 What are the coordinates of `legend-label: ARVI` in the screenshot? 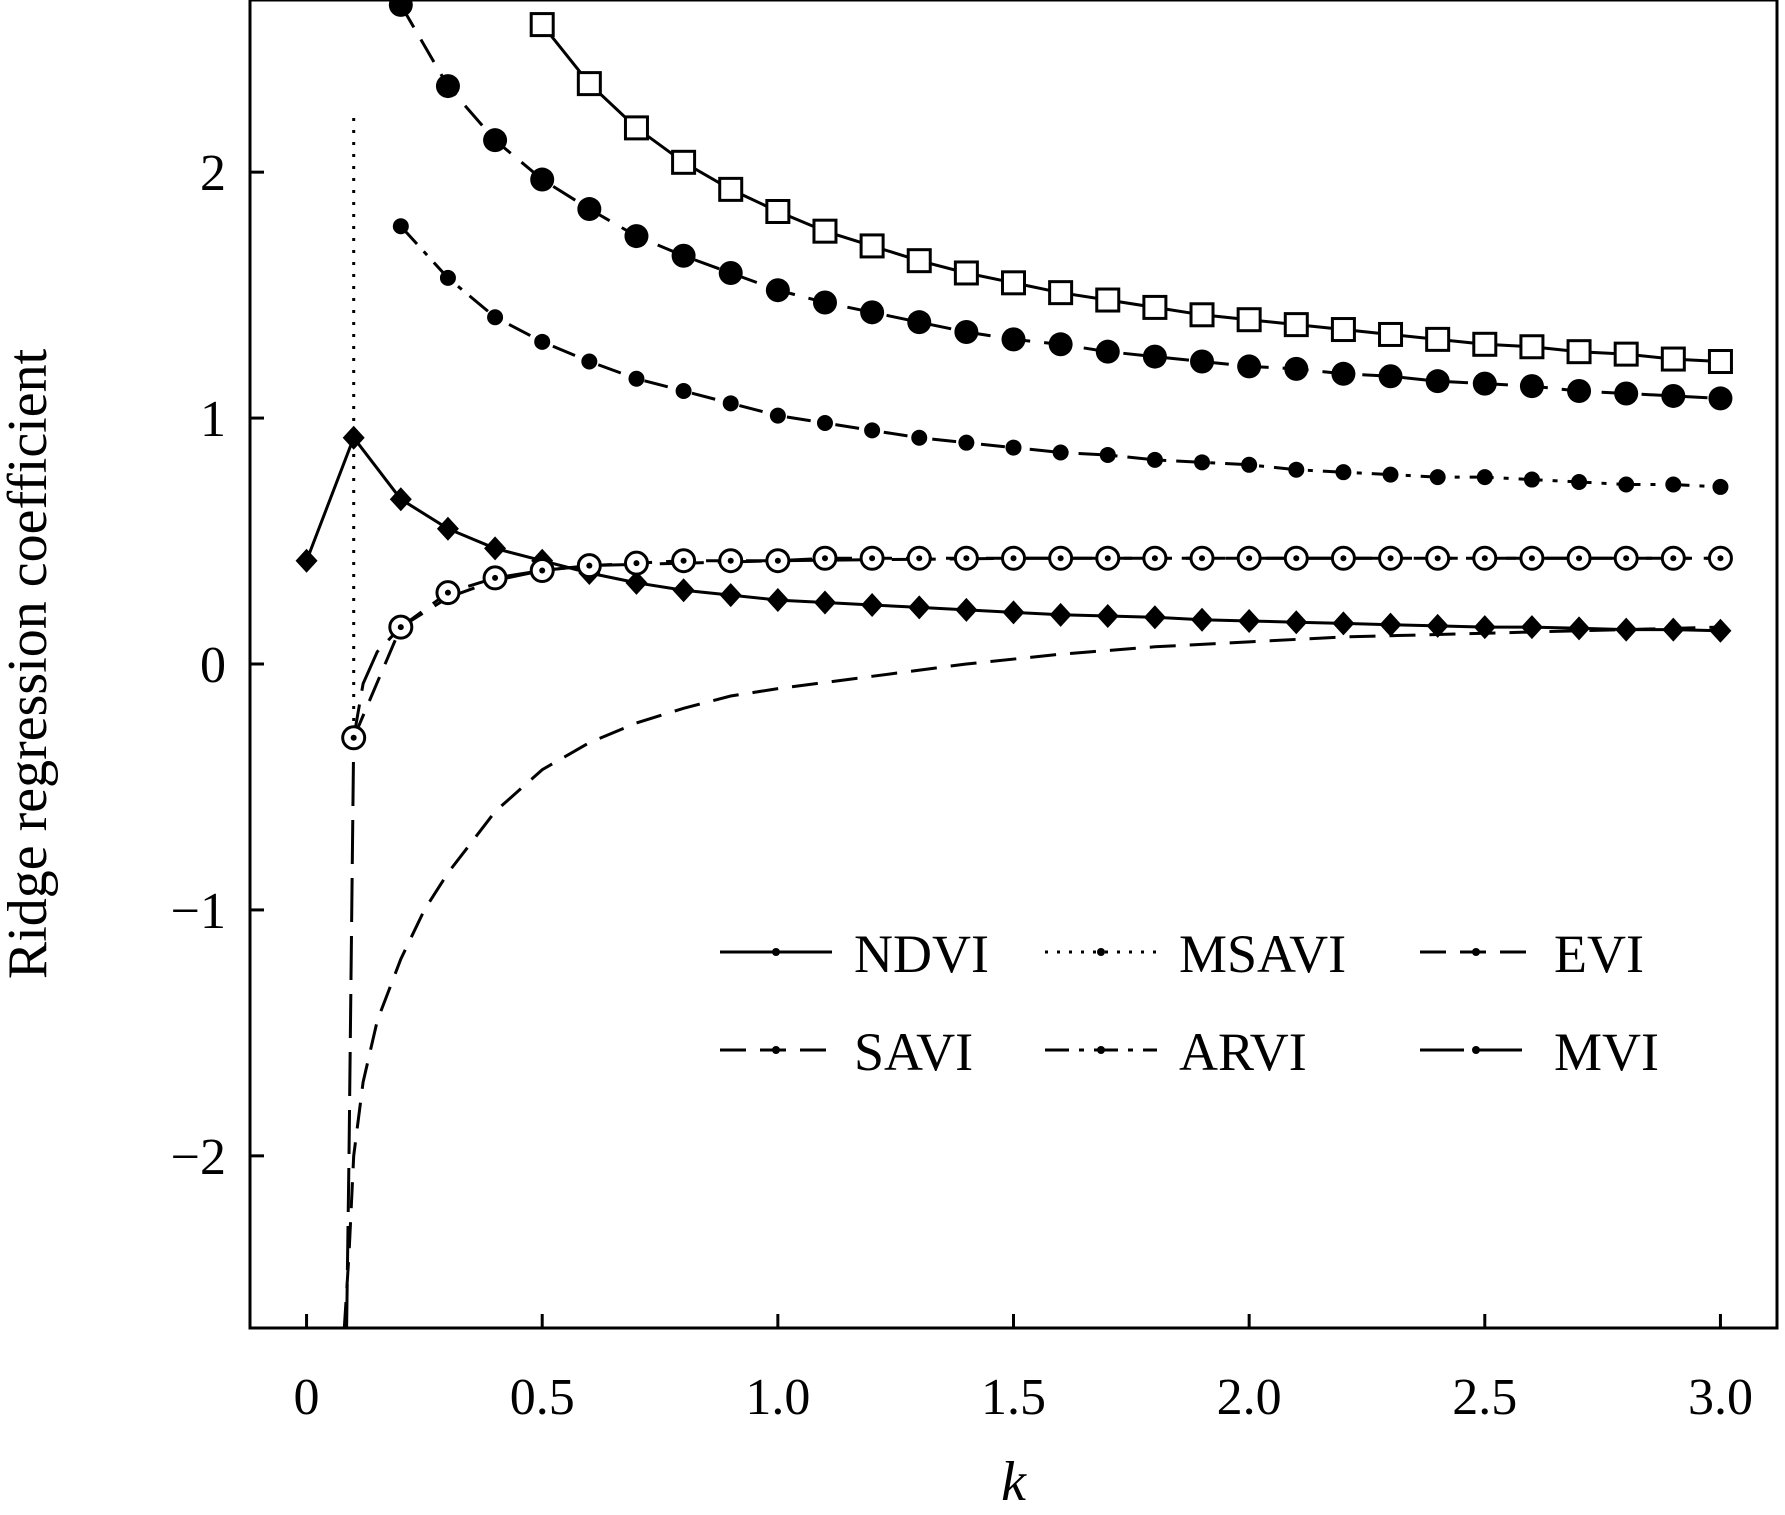 It's located at (1243, 1052).